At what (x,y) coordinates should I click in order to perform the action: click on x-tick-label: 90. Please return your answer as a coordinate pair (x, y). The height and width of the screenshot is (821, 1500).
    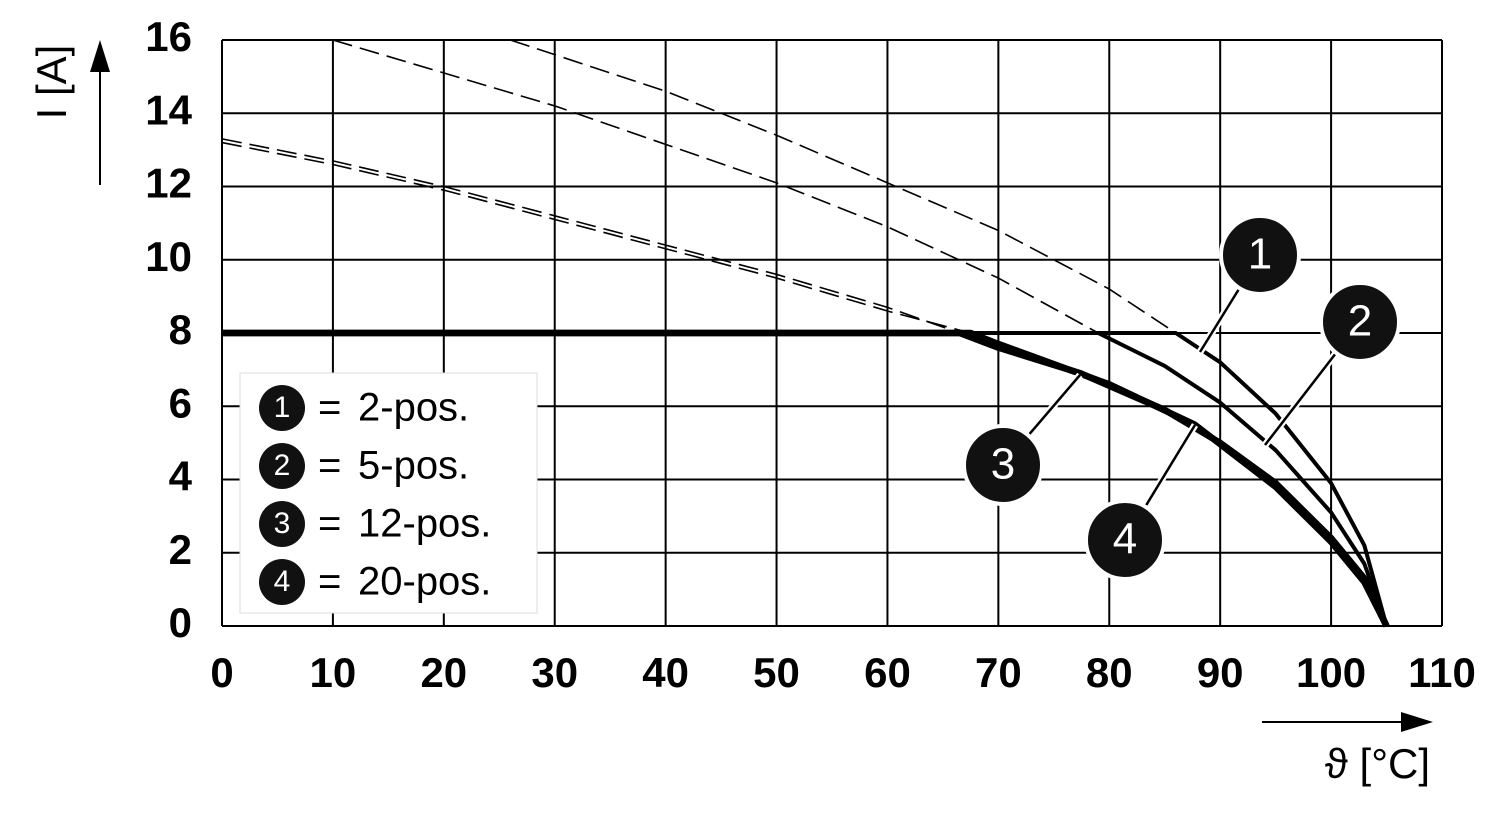
    Looking at the image, I should click on (1220, 672).